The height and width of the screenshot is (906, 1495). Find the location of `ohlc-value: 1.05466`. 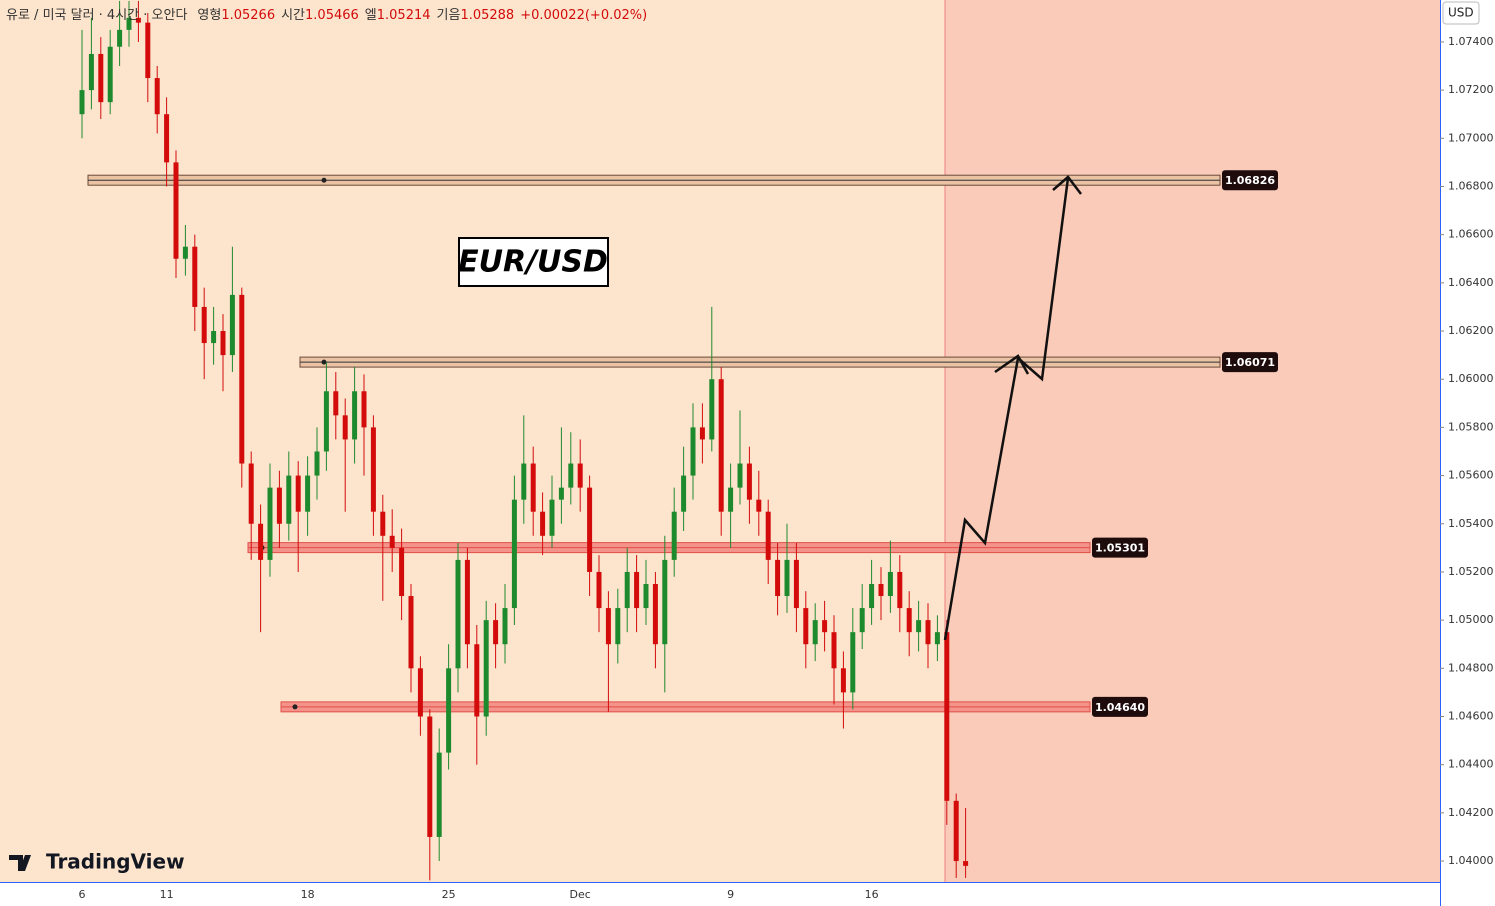

ohlc-value: 1.05466 is located at coordinates (332, 15).